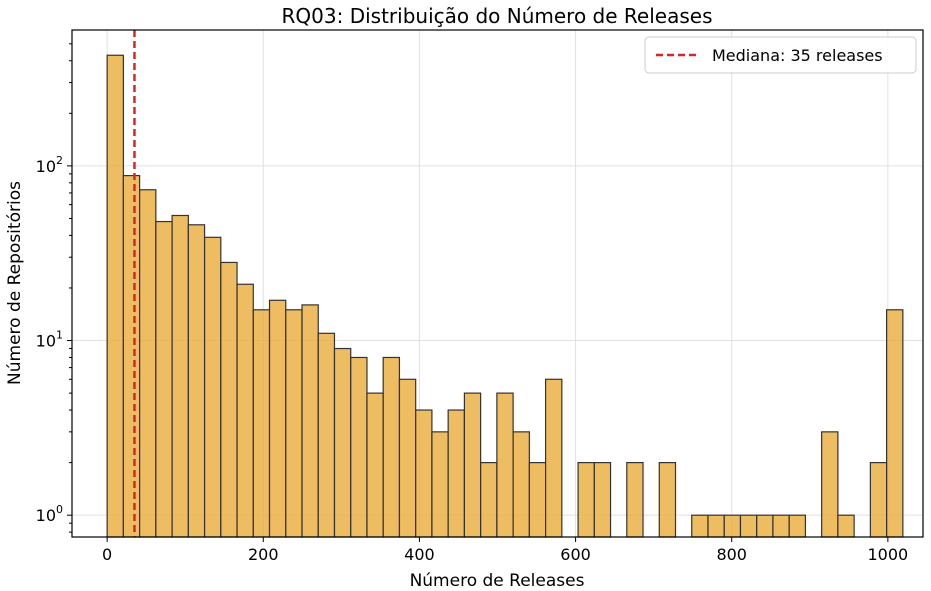  Describe the element at coordinates (49, 340) in the screenshot. I see `y-tick-label: 10¹` at that location.